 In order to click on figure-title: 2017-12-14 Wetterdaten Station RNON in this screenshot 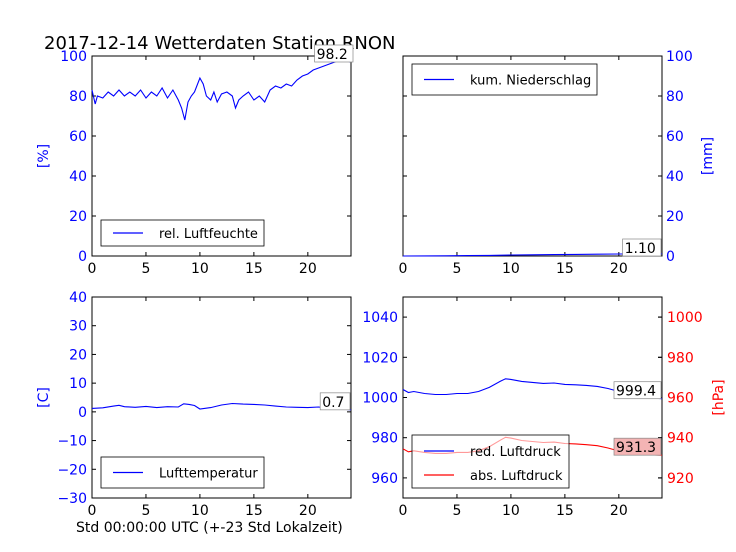, I will do `click(219, 43)`.